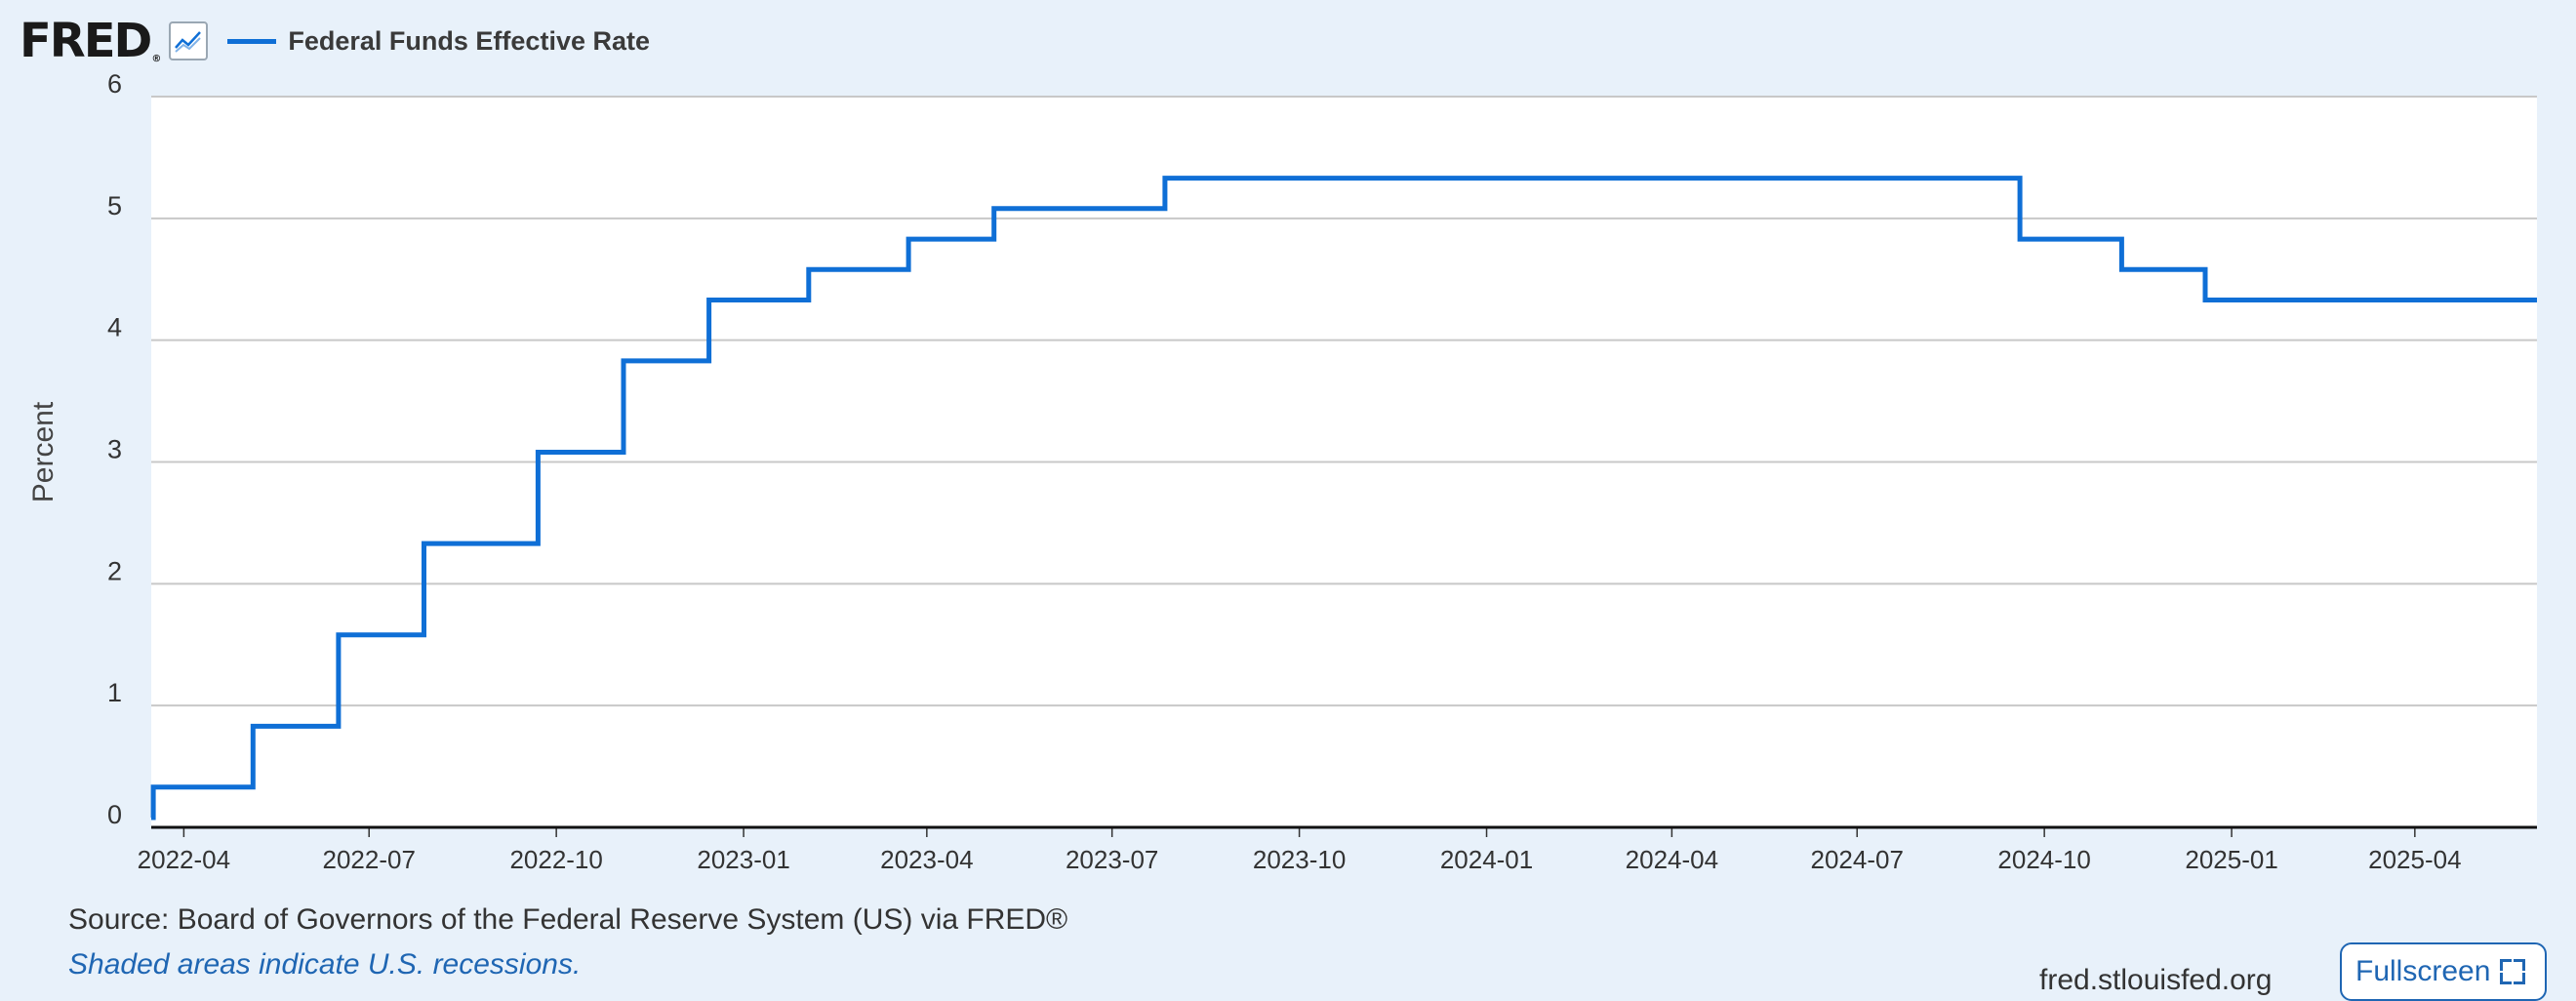  Describe the element at coordinates (743, 859) in the screenshot. I see `x-tick-label: 2023-01` at that location.